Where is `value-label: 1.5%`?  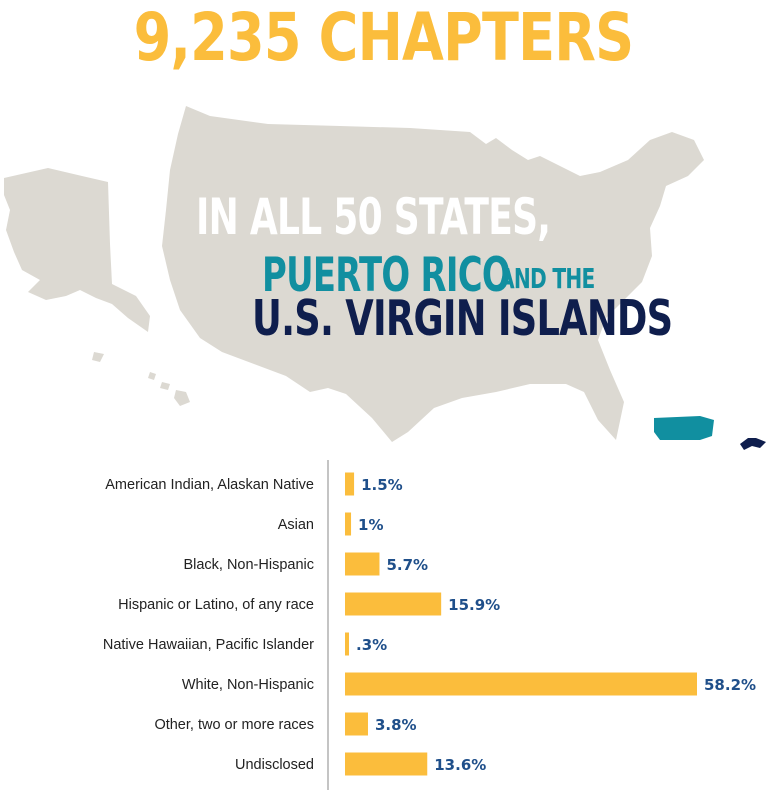 value-label: 1.5% is located at coordinates (382, 485).